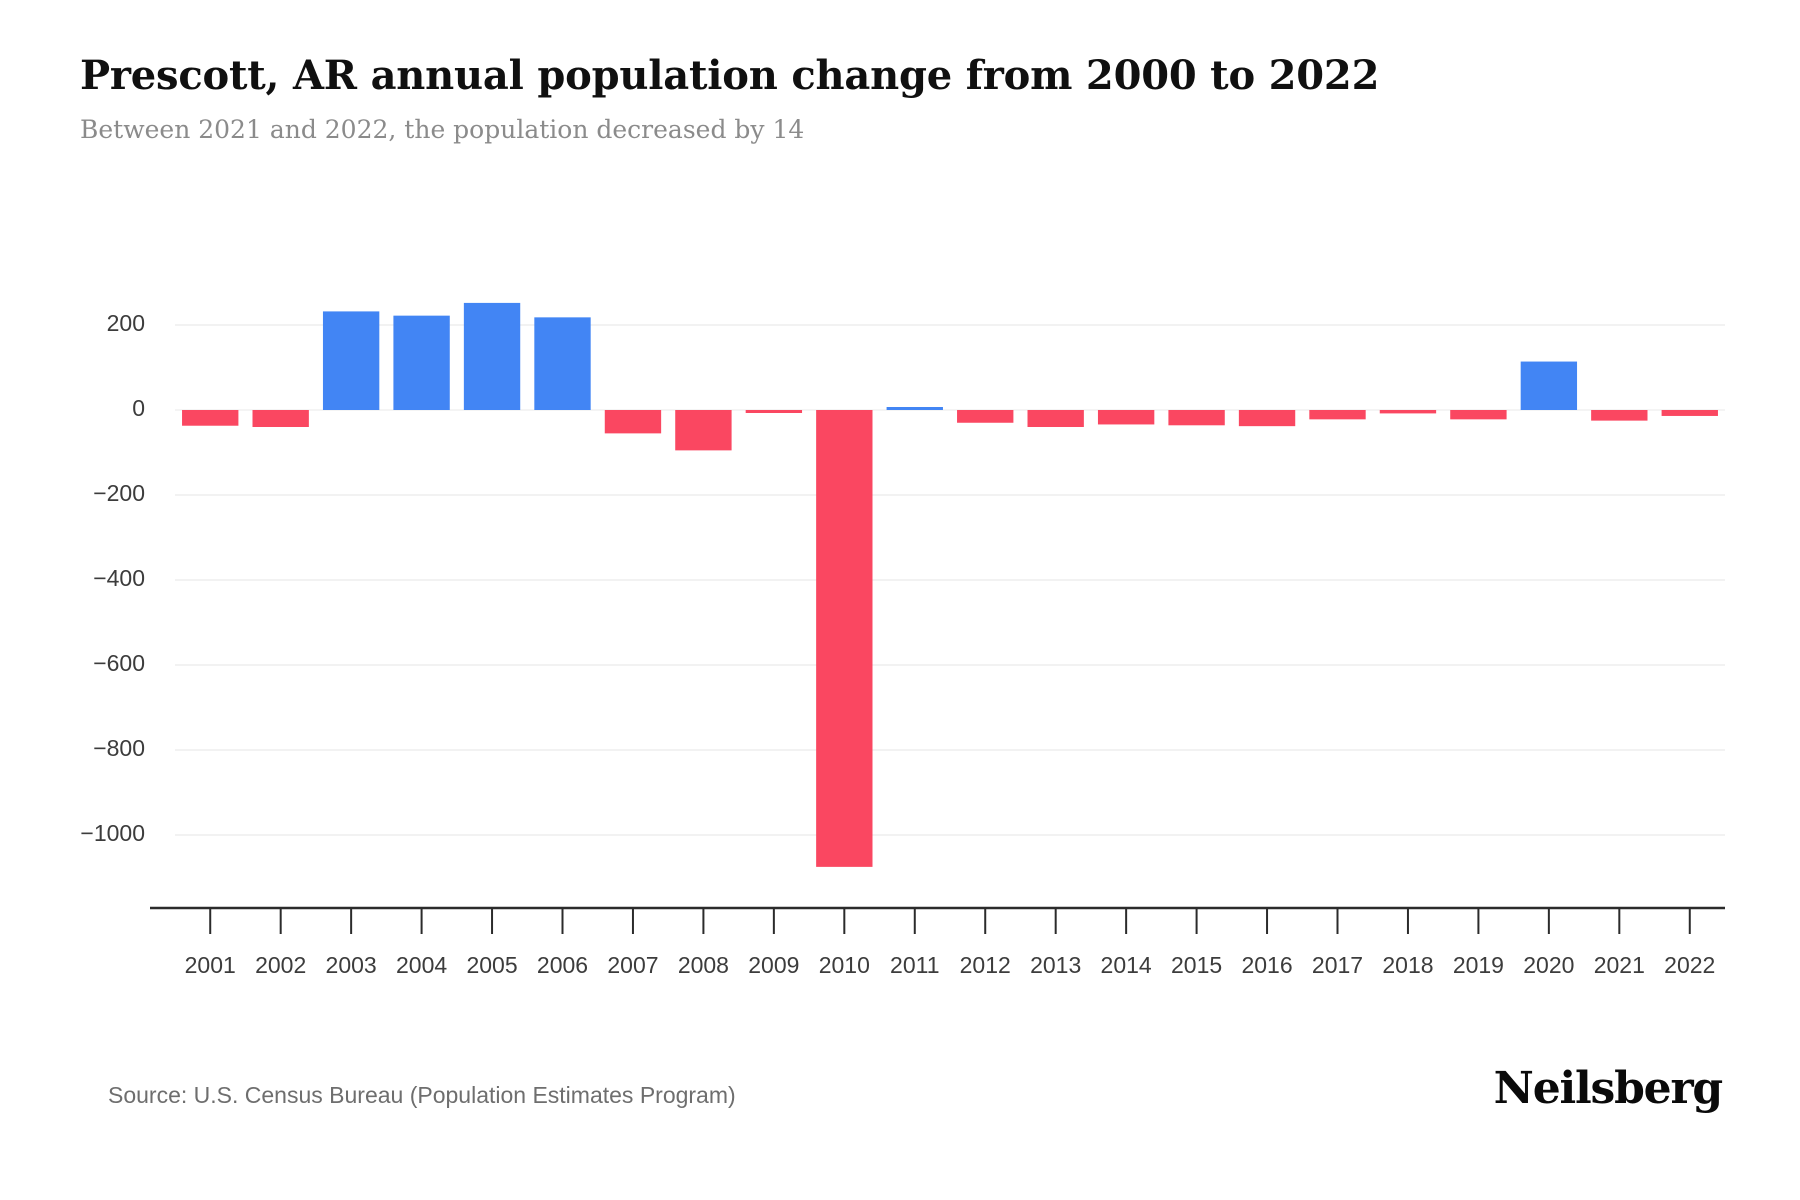 The image size is (1800, 1200). What do you see at coordinates (914, 408) in the screenshot?
I see `bar-2011` at bounding box center [914, 408].